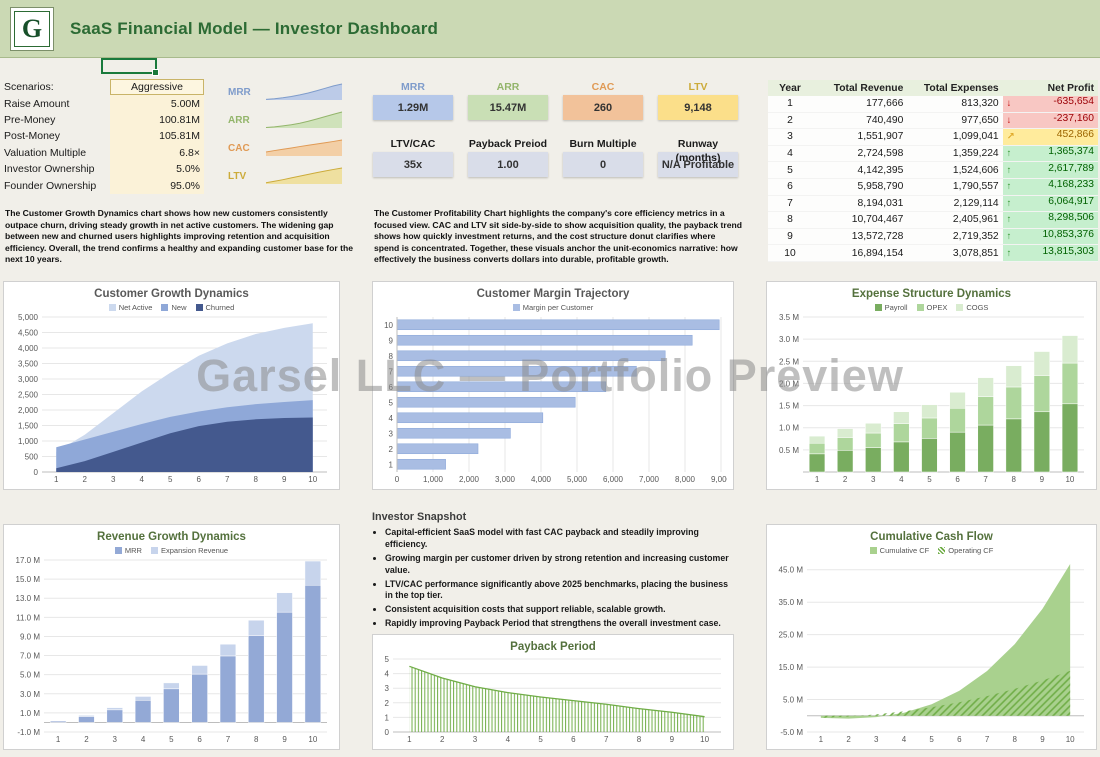  I want to click on kpi-card: LTV/CAC 35x, so click(413, 157).